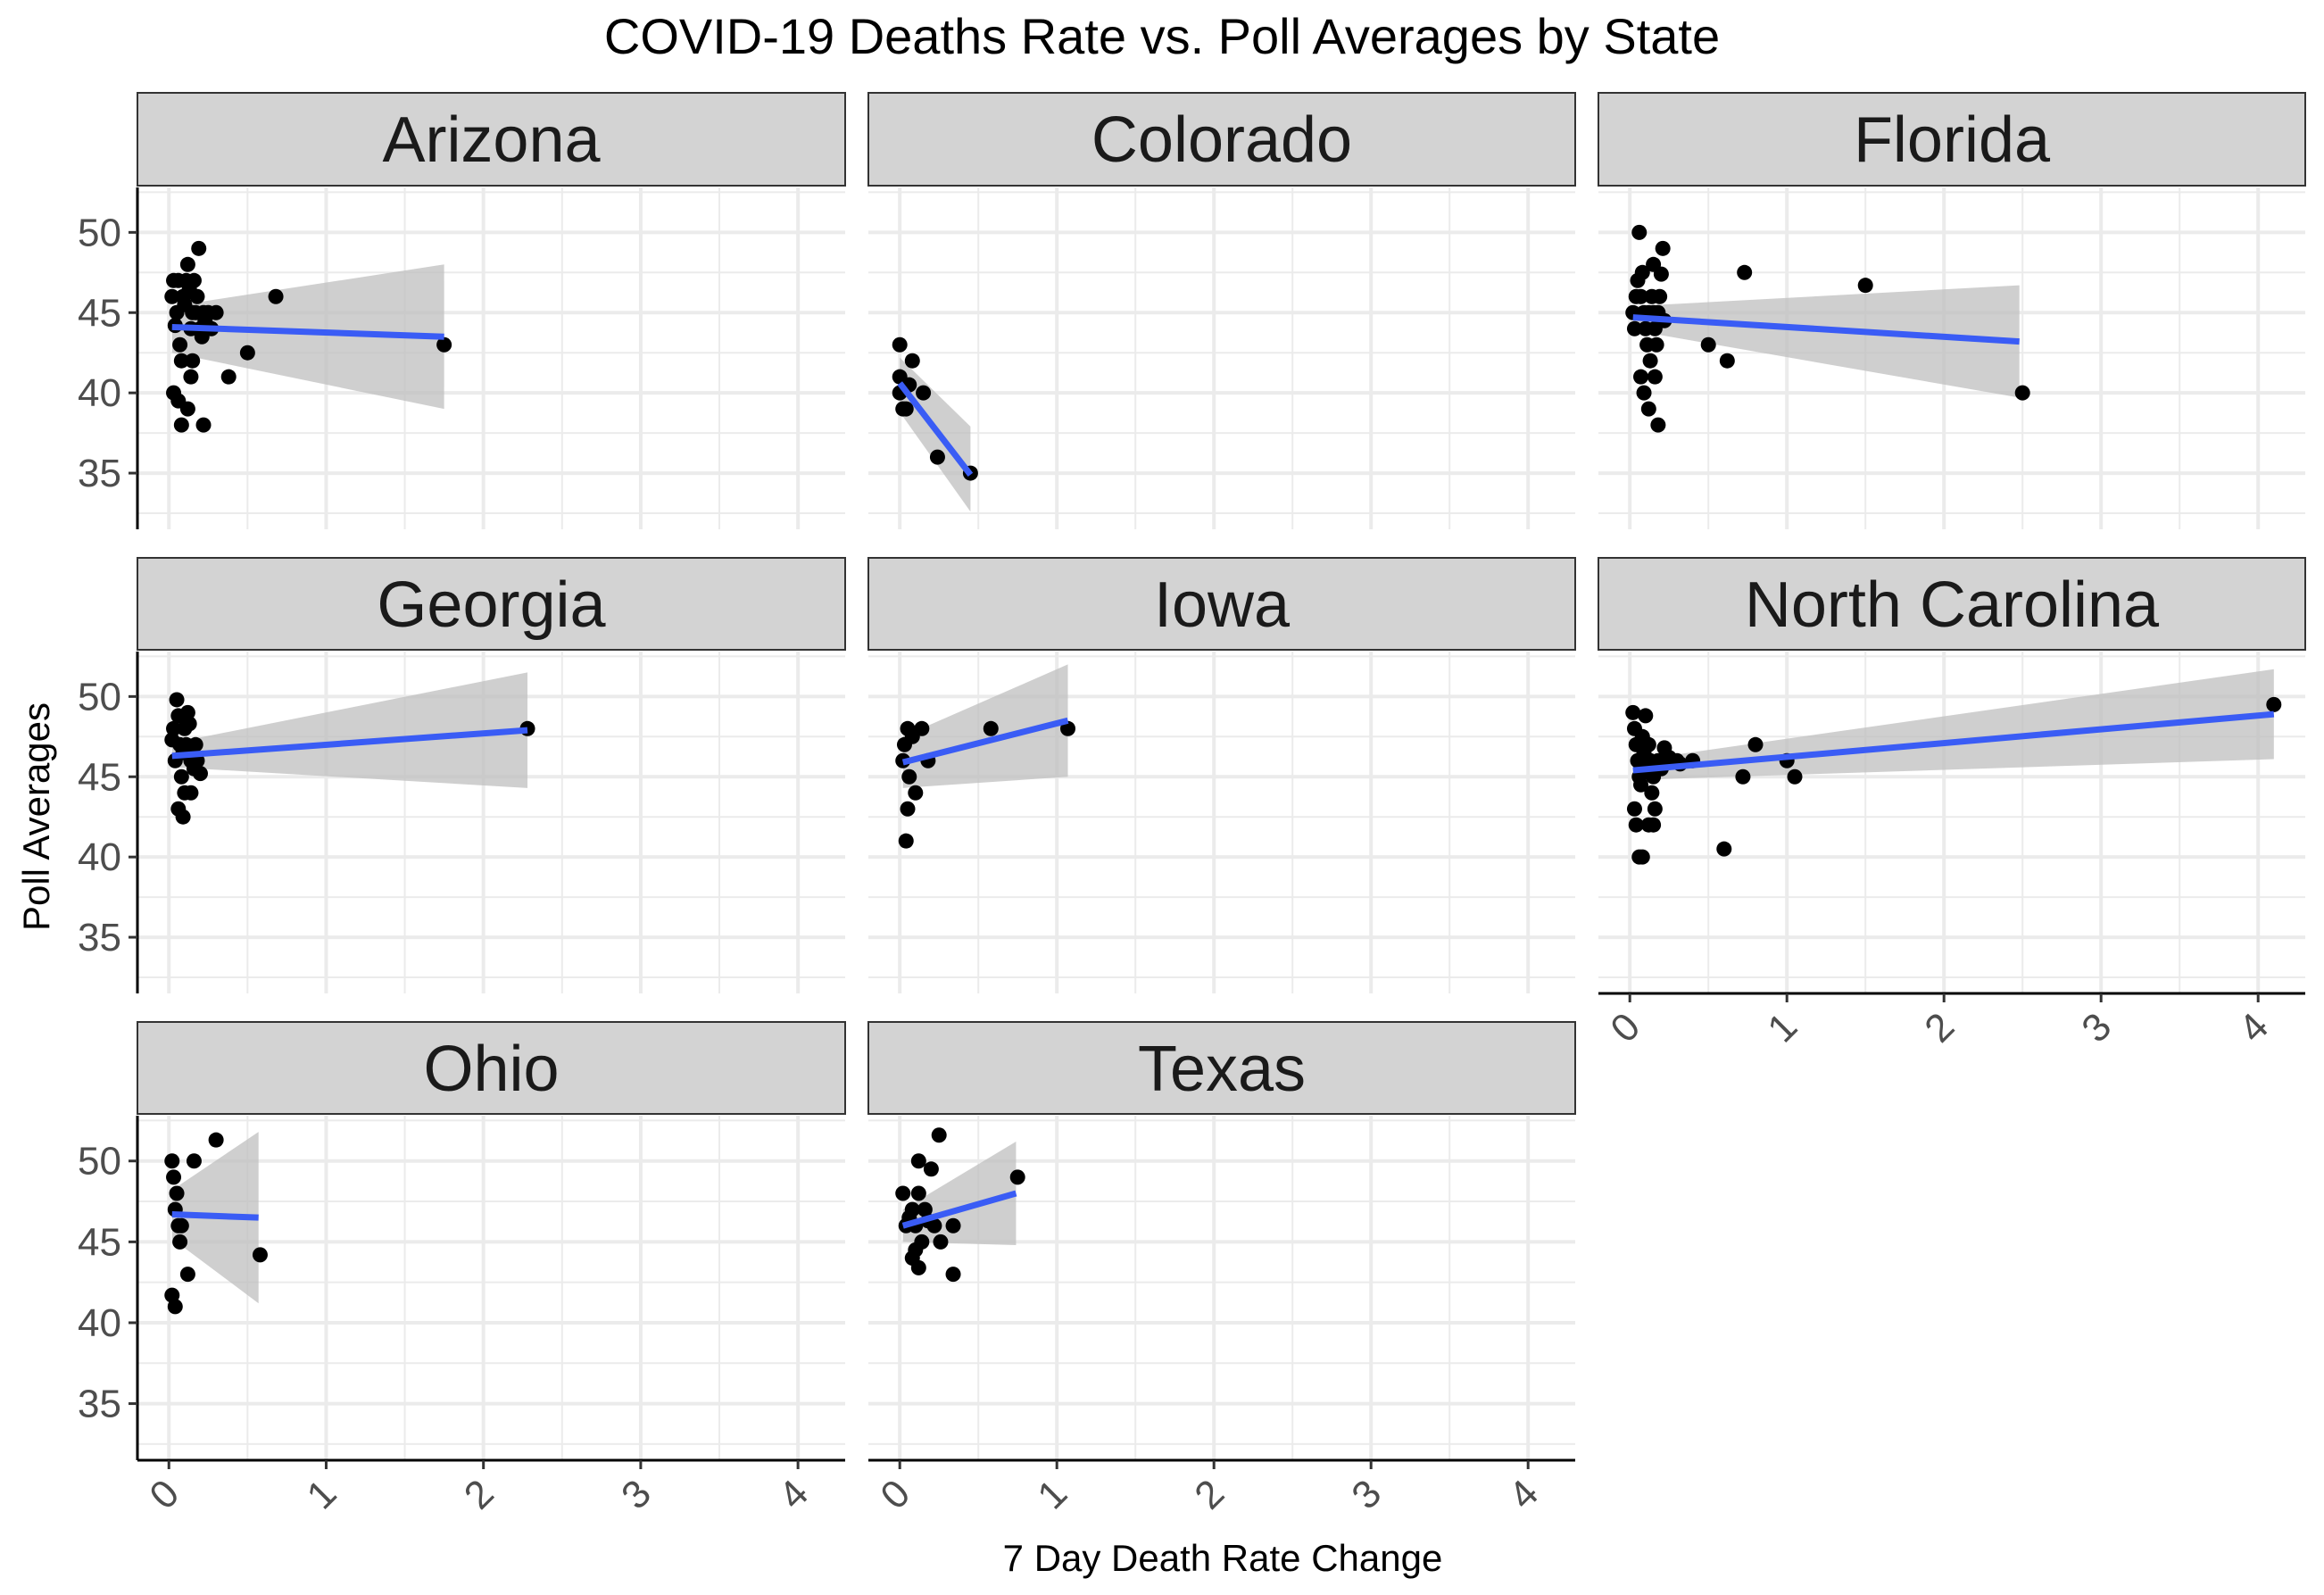  I want to click on facet-north-carolina: North Carolina 0 1 2 3 4, so click(1952, 804).